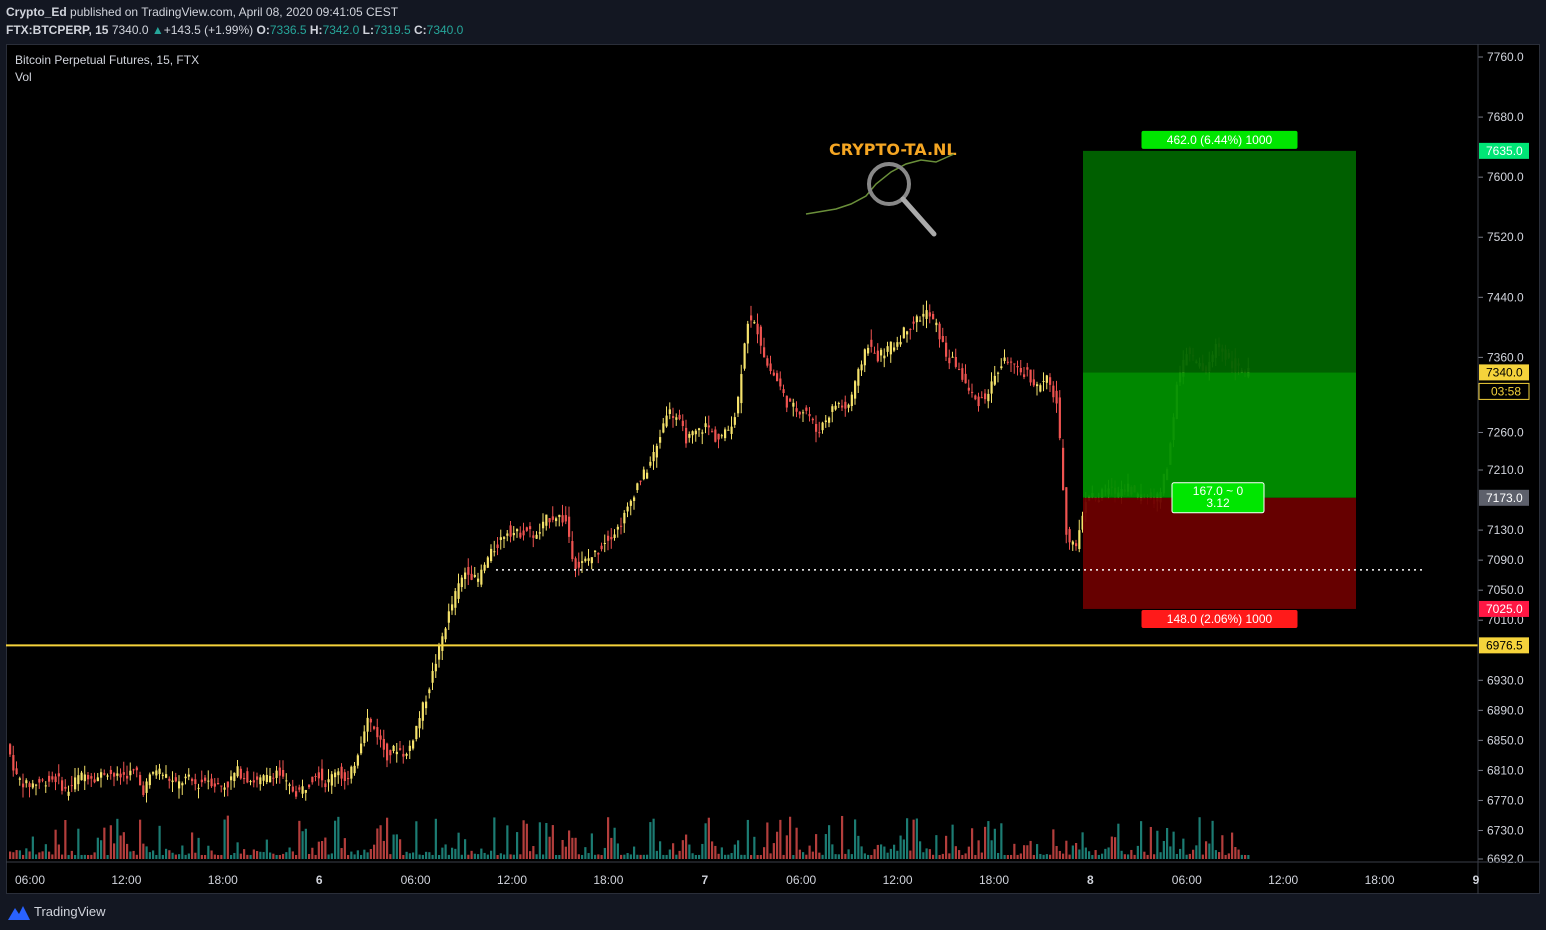  Describe the element at coordinates (36, 12) in the screenshot. I see `author-name: Crypto_Ed` at that location.